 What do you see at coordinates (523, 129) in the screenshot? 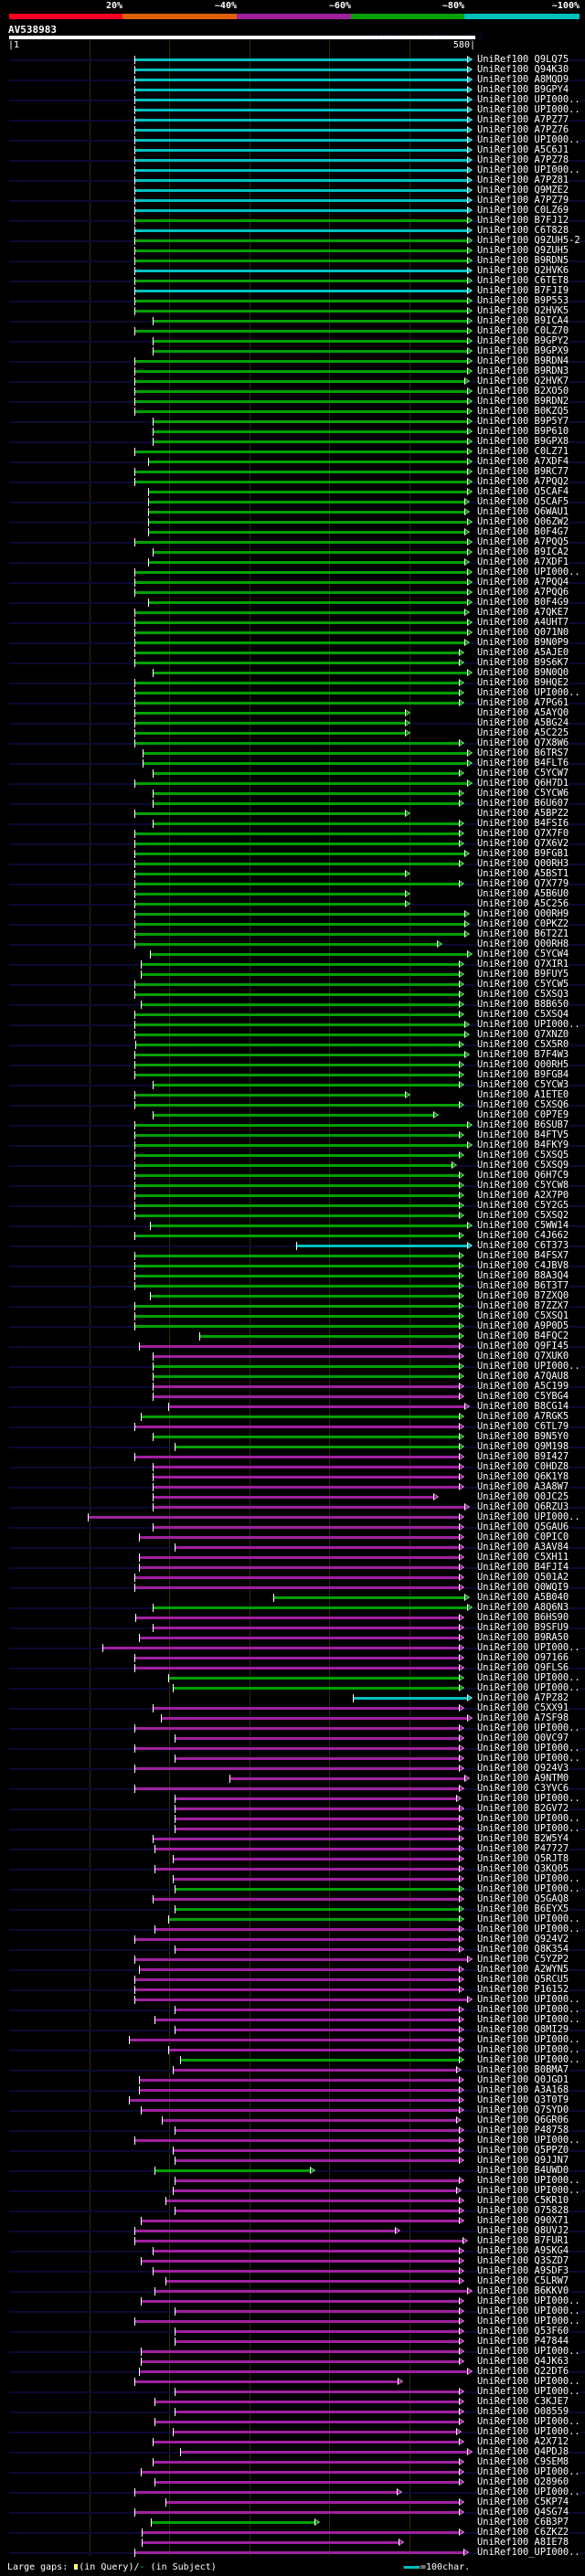
I see `hit-label: UniRef100_A7PZ76` at bounding box center [523, 129].